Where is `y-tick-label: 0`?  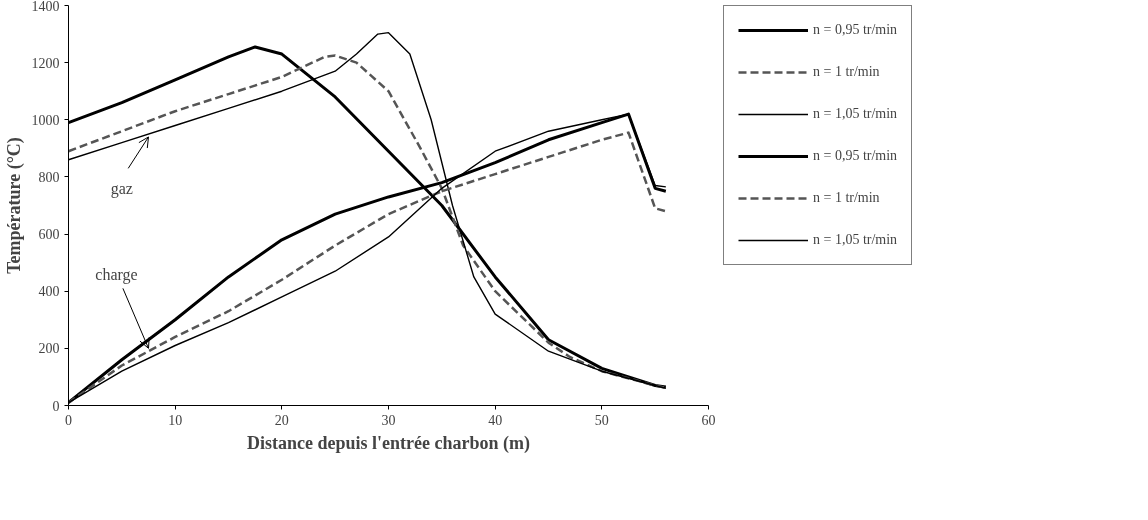
y-tick-label: 0 is located at coordinates (56, 406).